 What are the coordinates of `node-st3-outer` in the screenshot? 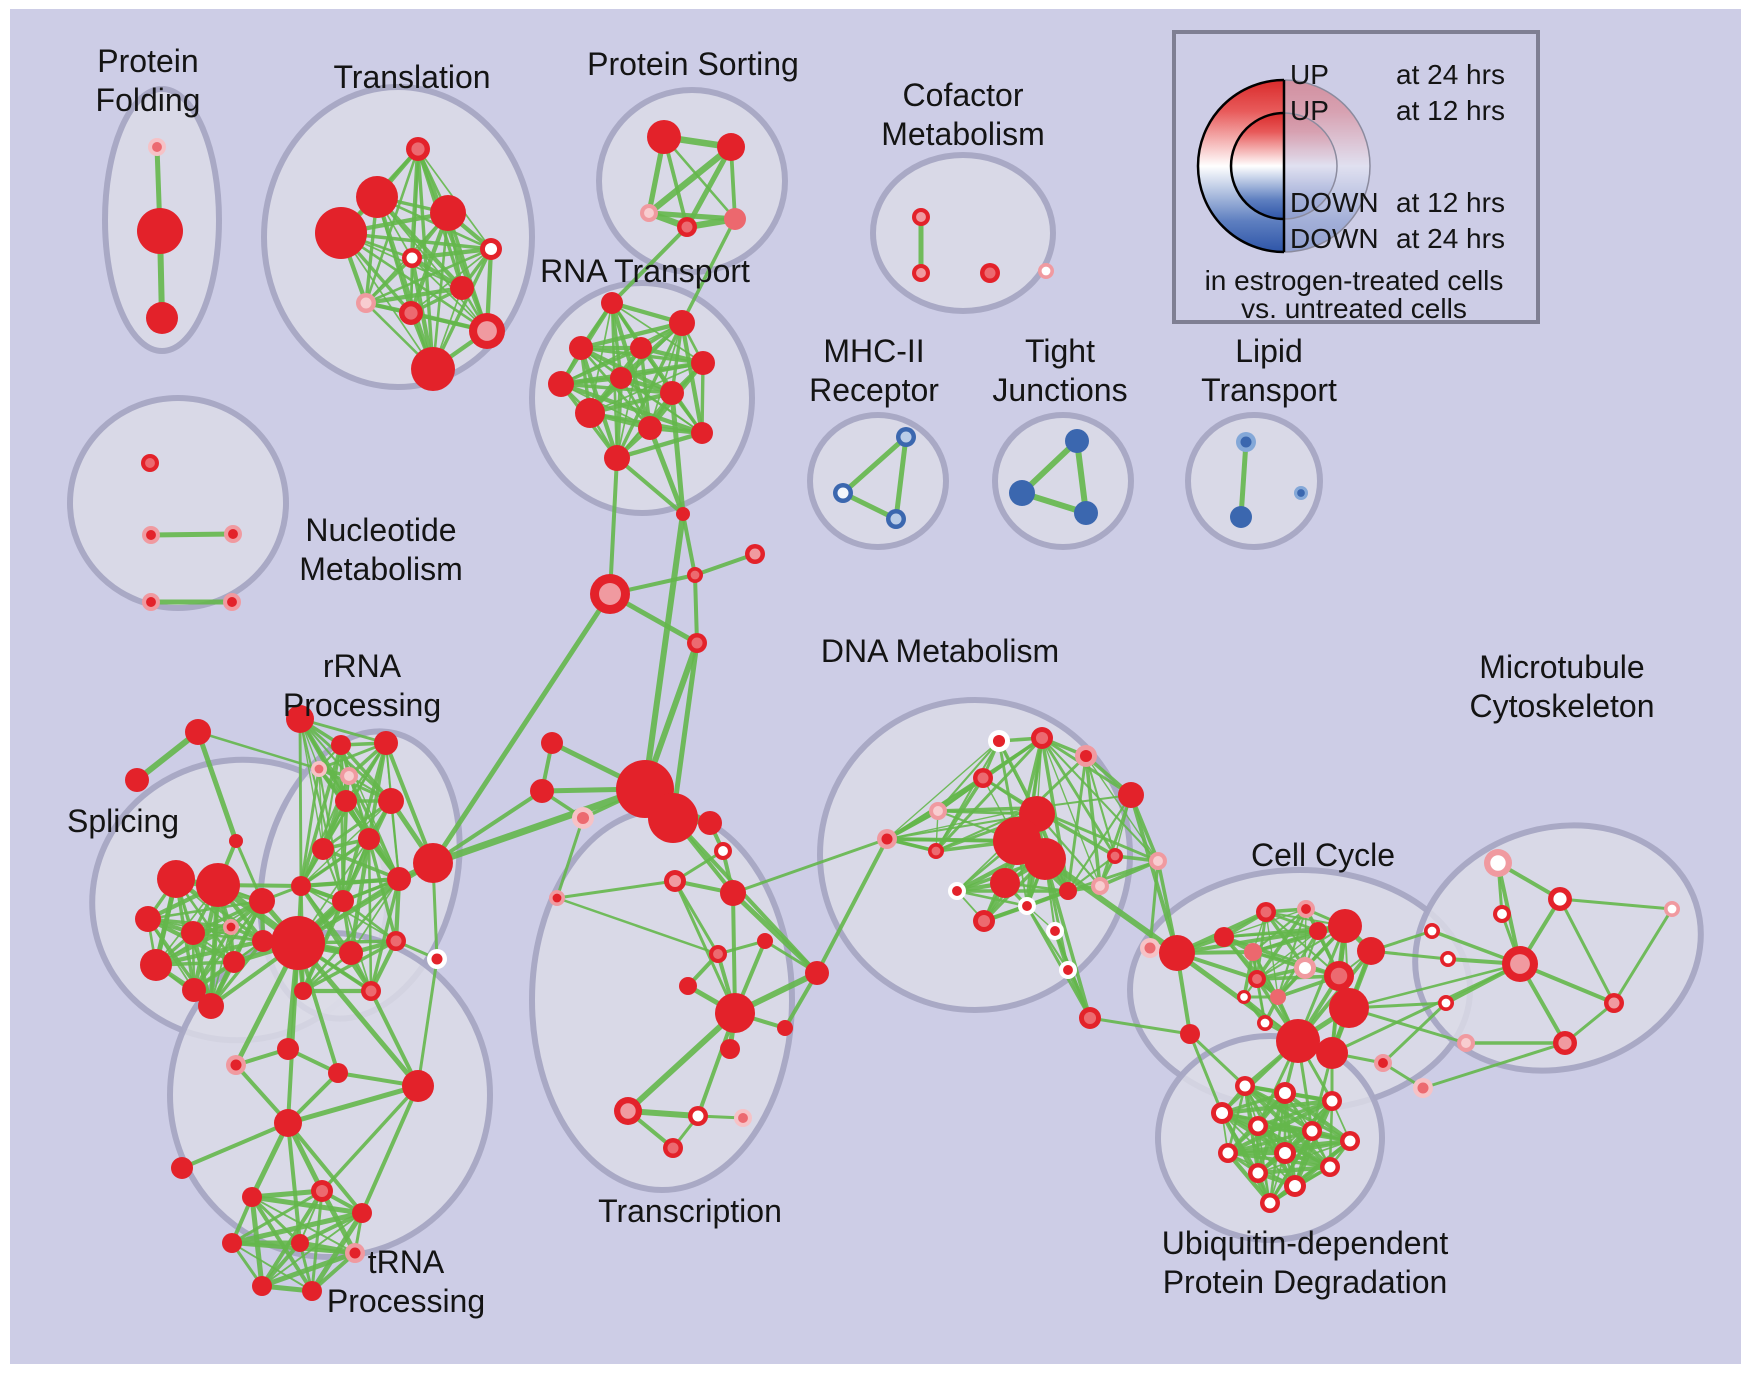 It's located at (236, 841).